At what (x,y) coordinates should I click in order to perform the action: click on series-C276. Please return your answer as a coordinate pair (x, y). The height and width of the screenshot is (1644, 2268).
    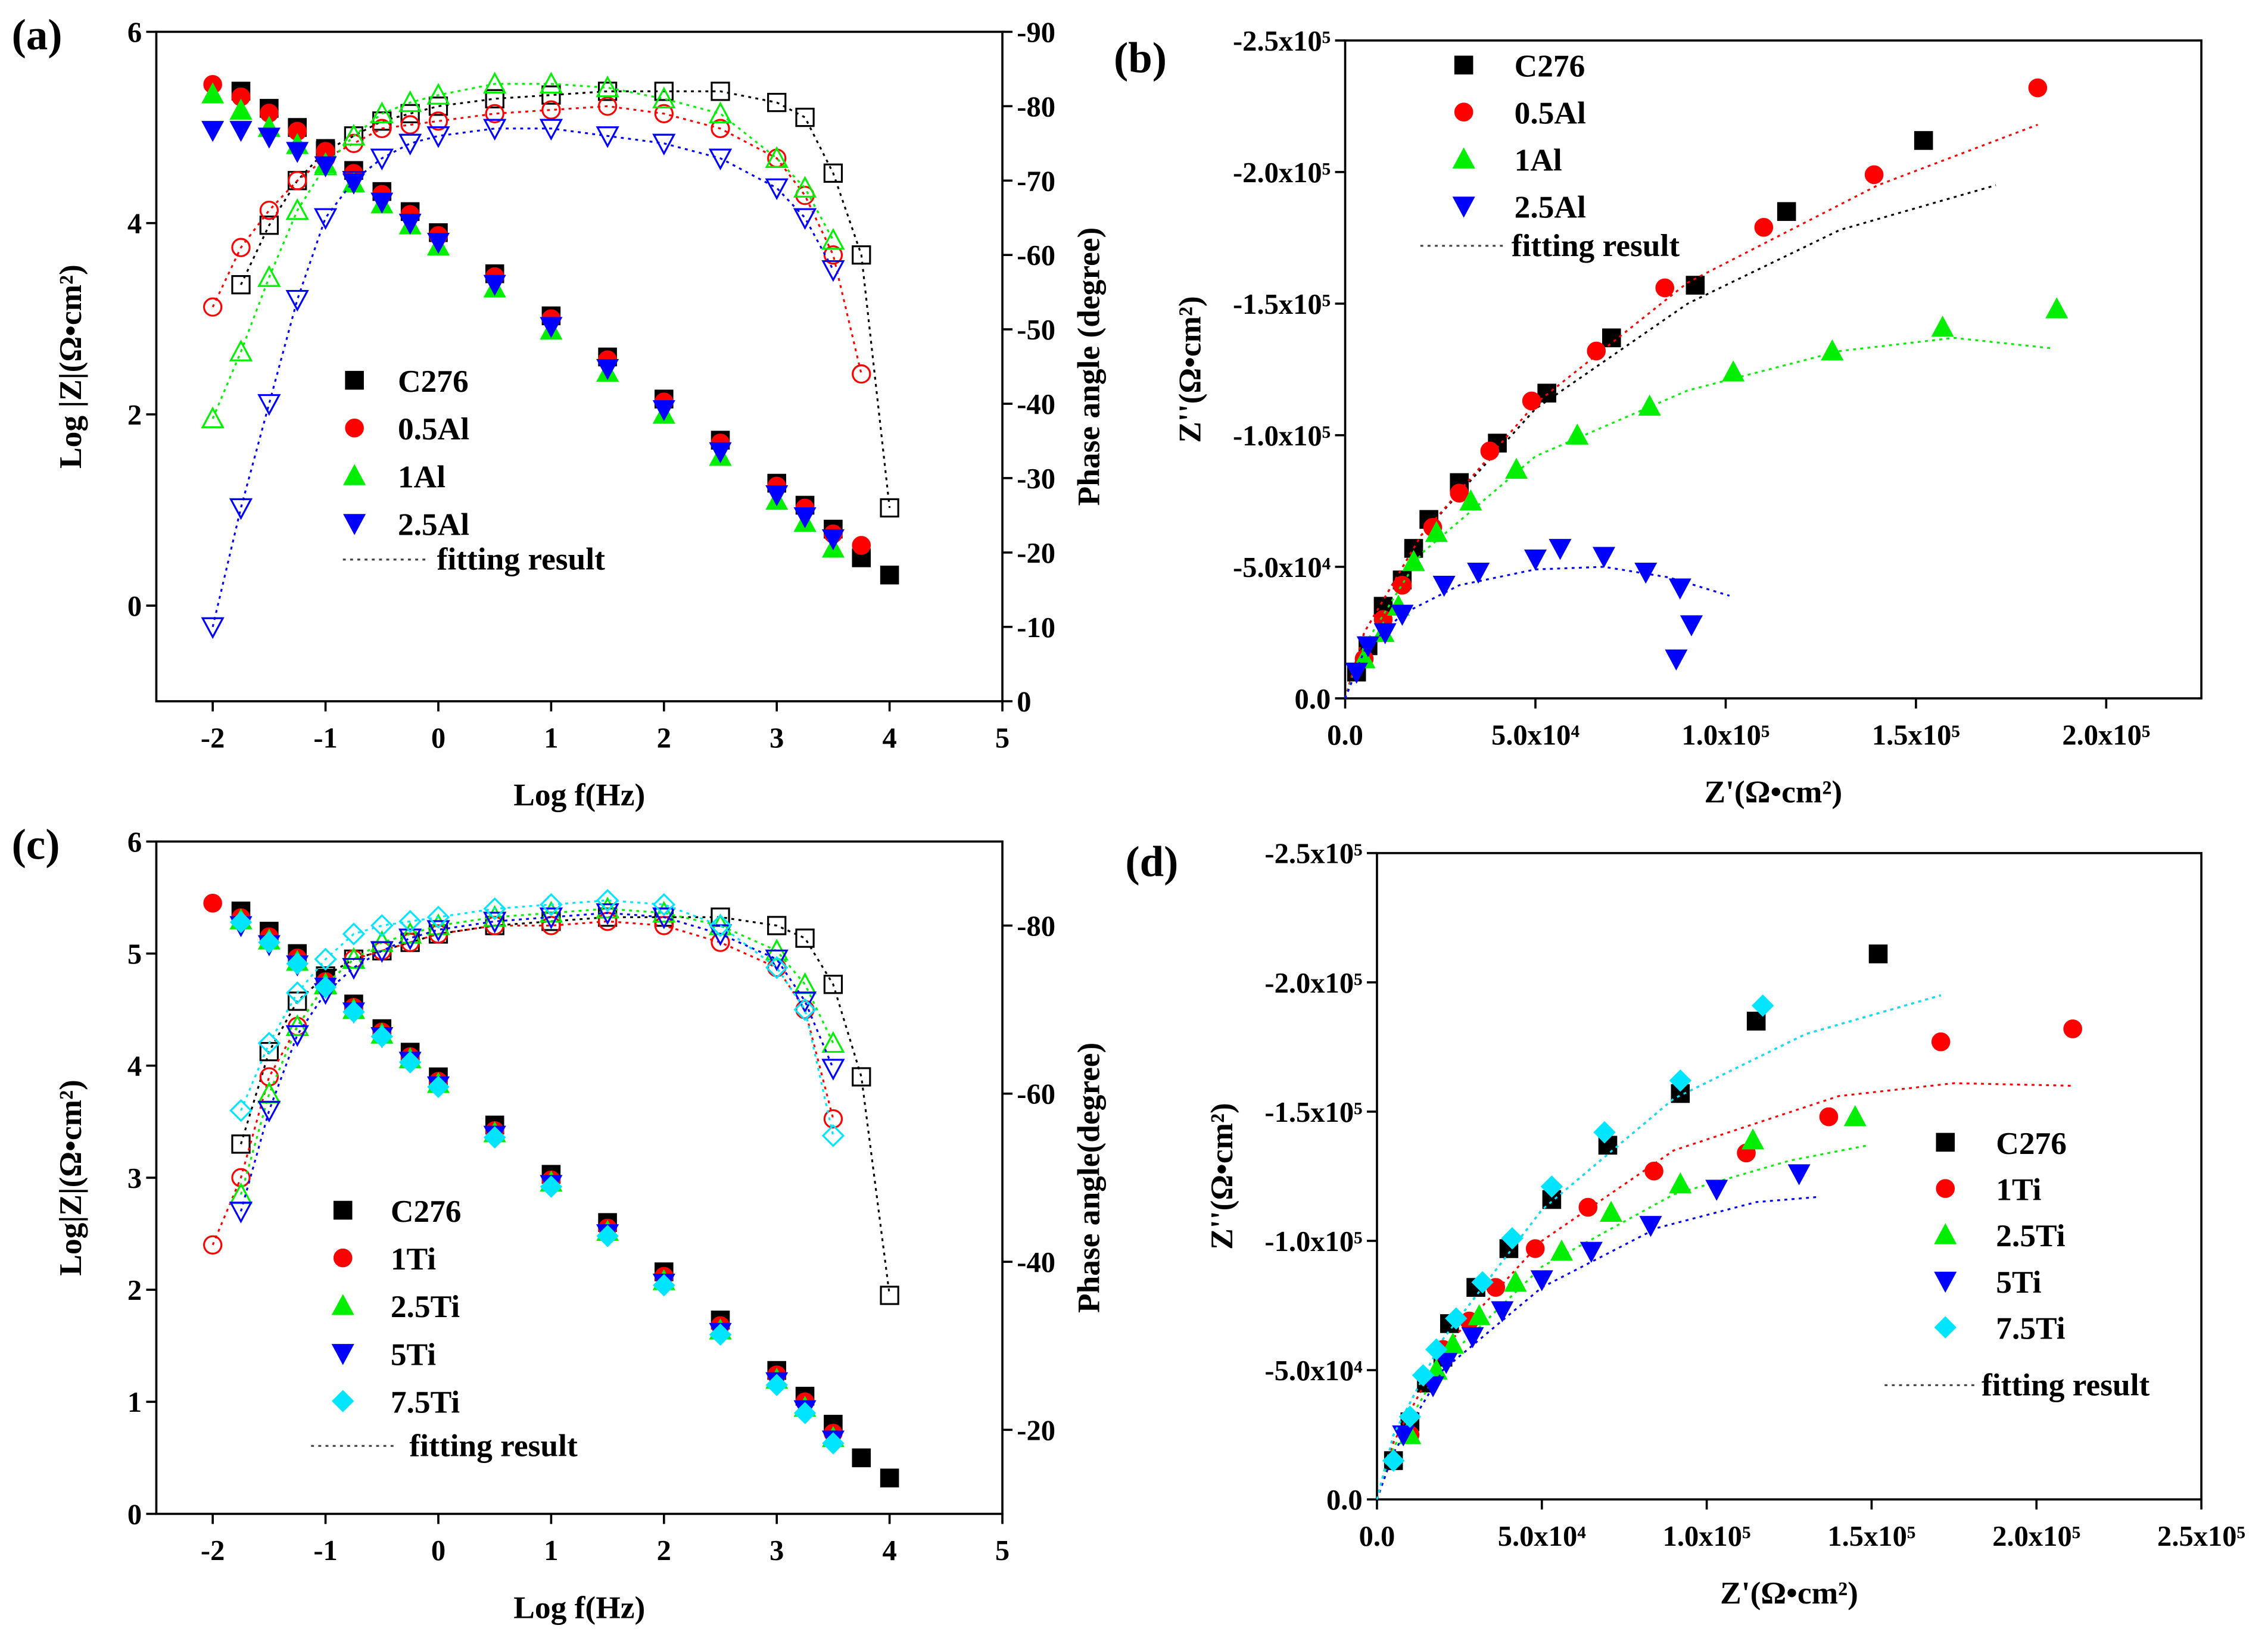
    Looking at the image, I should click on (1670, 415).